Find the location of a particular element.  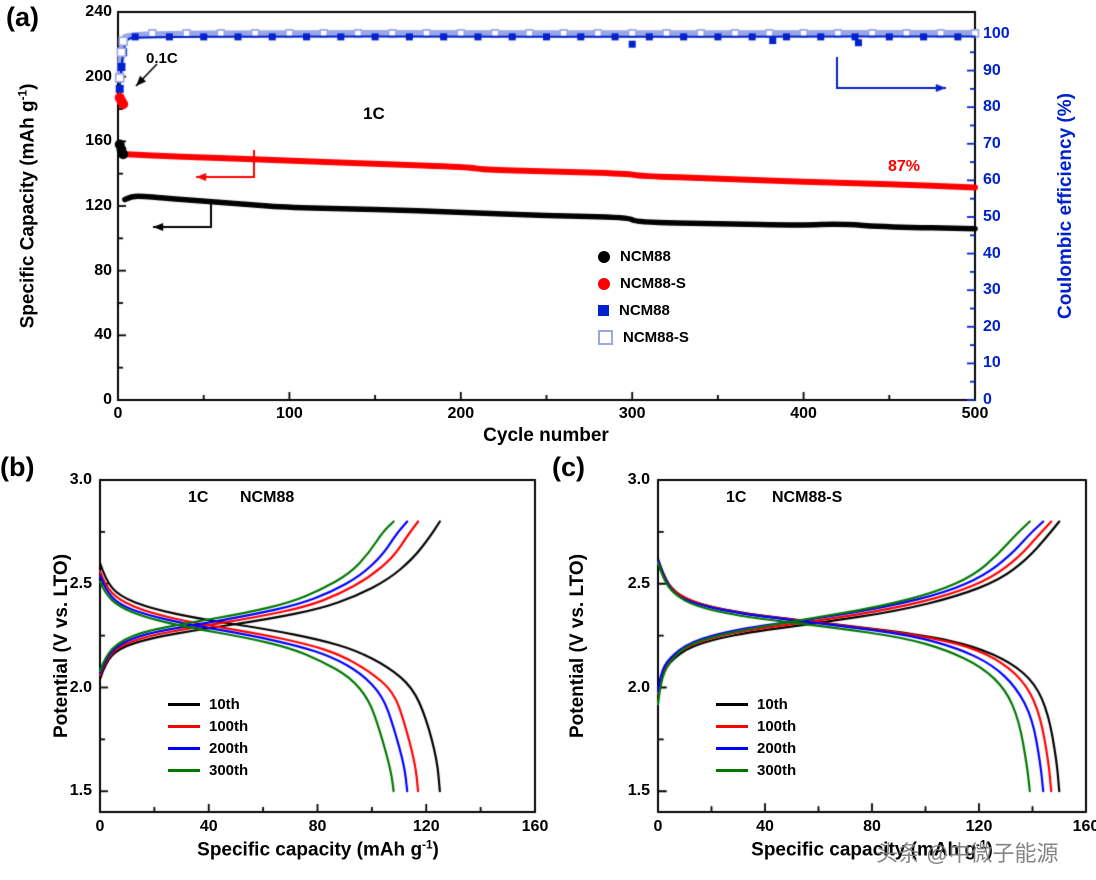

panel-a-y-left-label: Specific Capacity (mAh g-1) is located at coordinates (27, 206).